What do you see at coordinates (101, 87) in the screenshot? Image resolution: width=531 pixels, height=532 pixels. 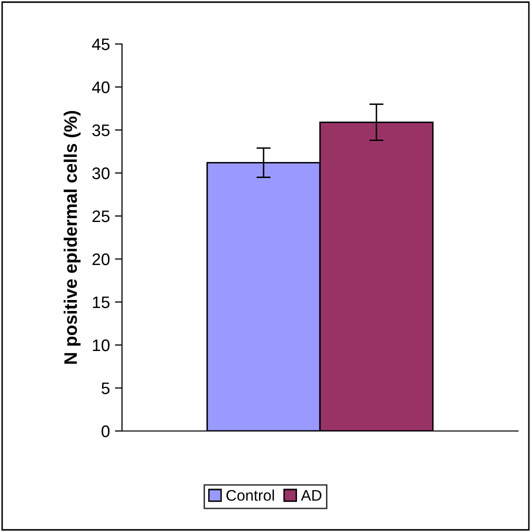 I see `y-tick-label: 40` at bounding box center [101, 87].